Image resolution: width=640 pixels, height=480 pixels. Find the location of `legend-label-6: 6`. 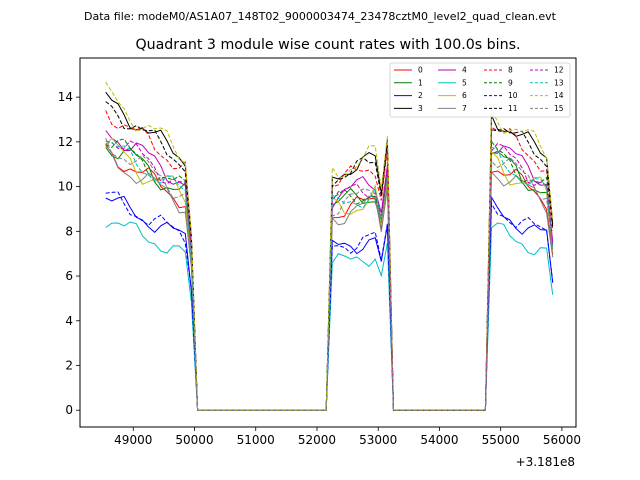

legend-label-6: 6 is located at coordinates (464, 95).